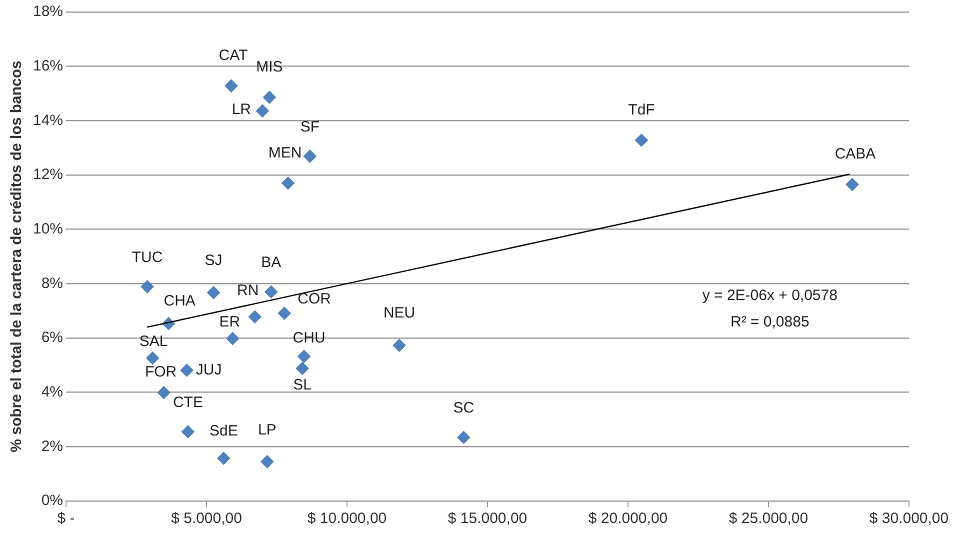 The image size is (975, 535). I want to click on annotation: SF, so click(310, 127).